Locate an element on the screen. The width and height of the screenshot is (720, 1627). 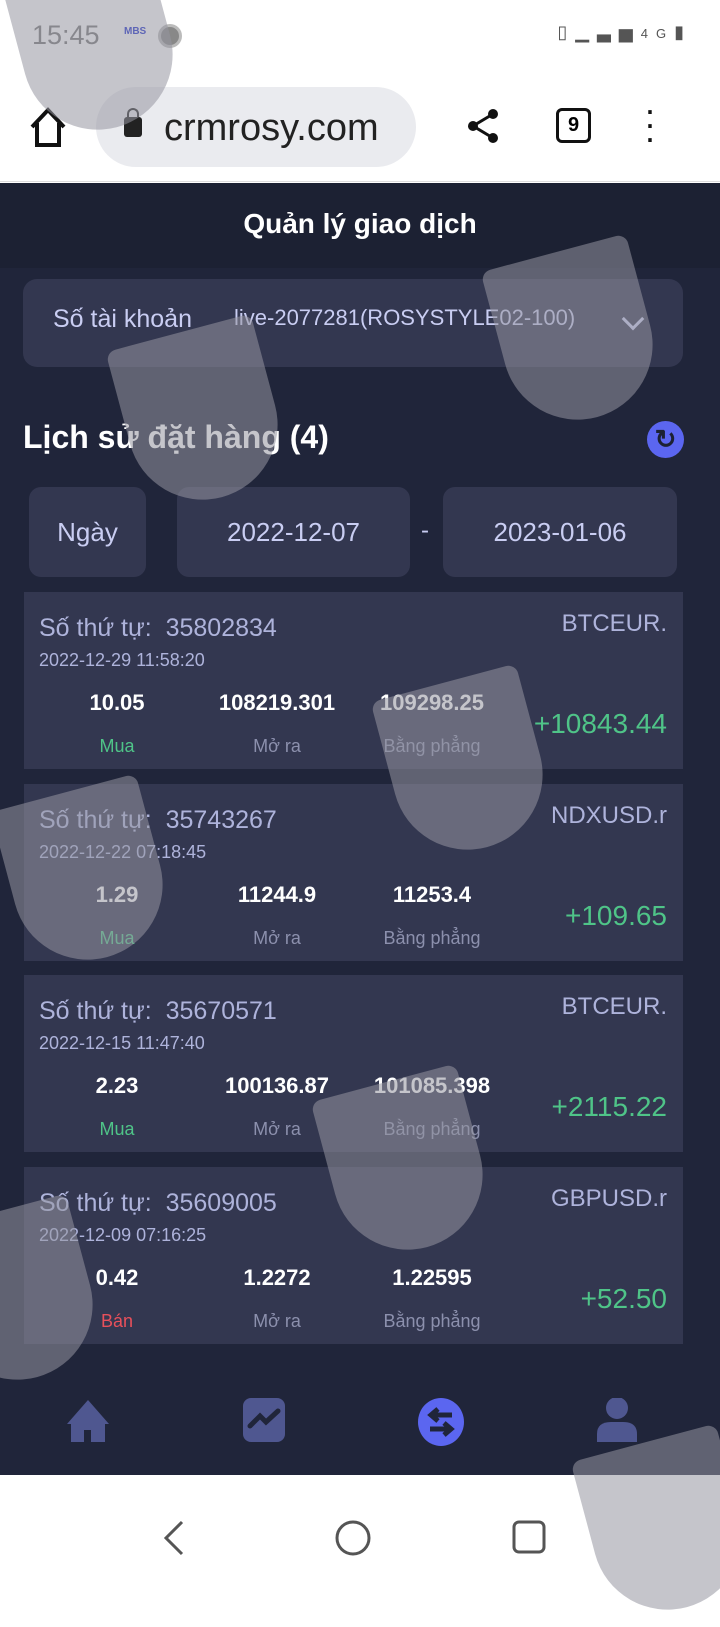
system-status-icons: ▯▁▃▅4G▮ is located at coordinates (624, 32).